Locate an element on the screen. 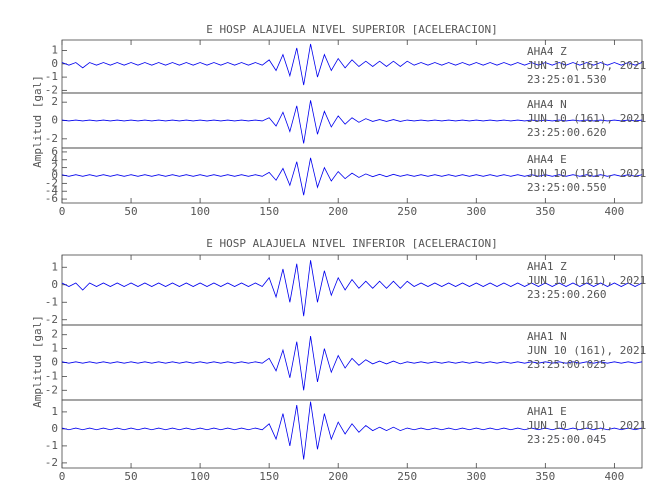 The height and width of the screenshot is (500, 650). station-label: AHA1 Z is located at coordinates (547, 266).